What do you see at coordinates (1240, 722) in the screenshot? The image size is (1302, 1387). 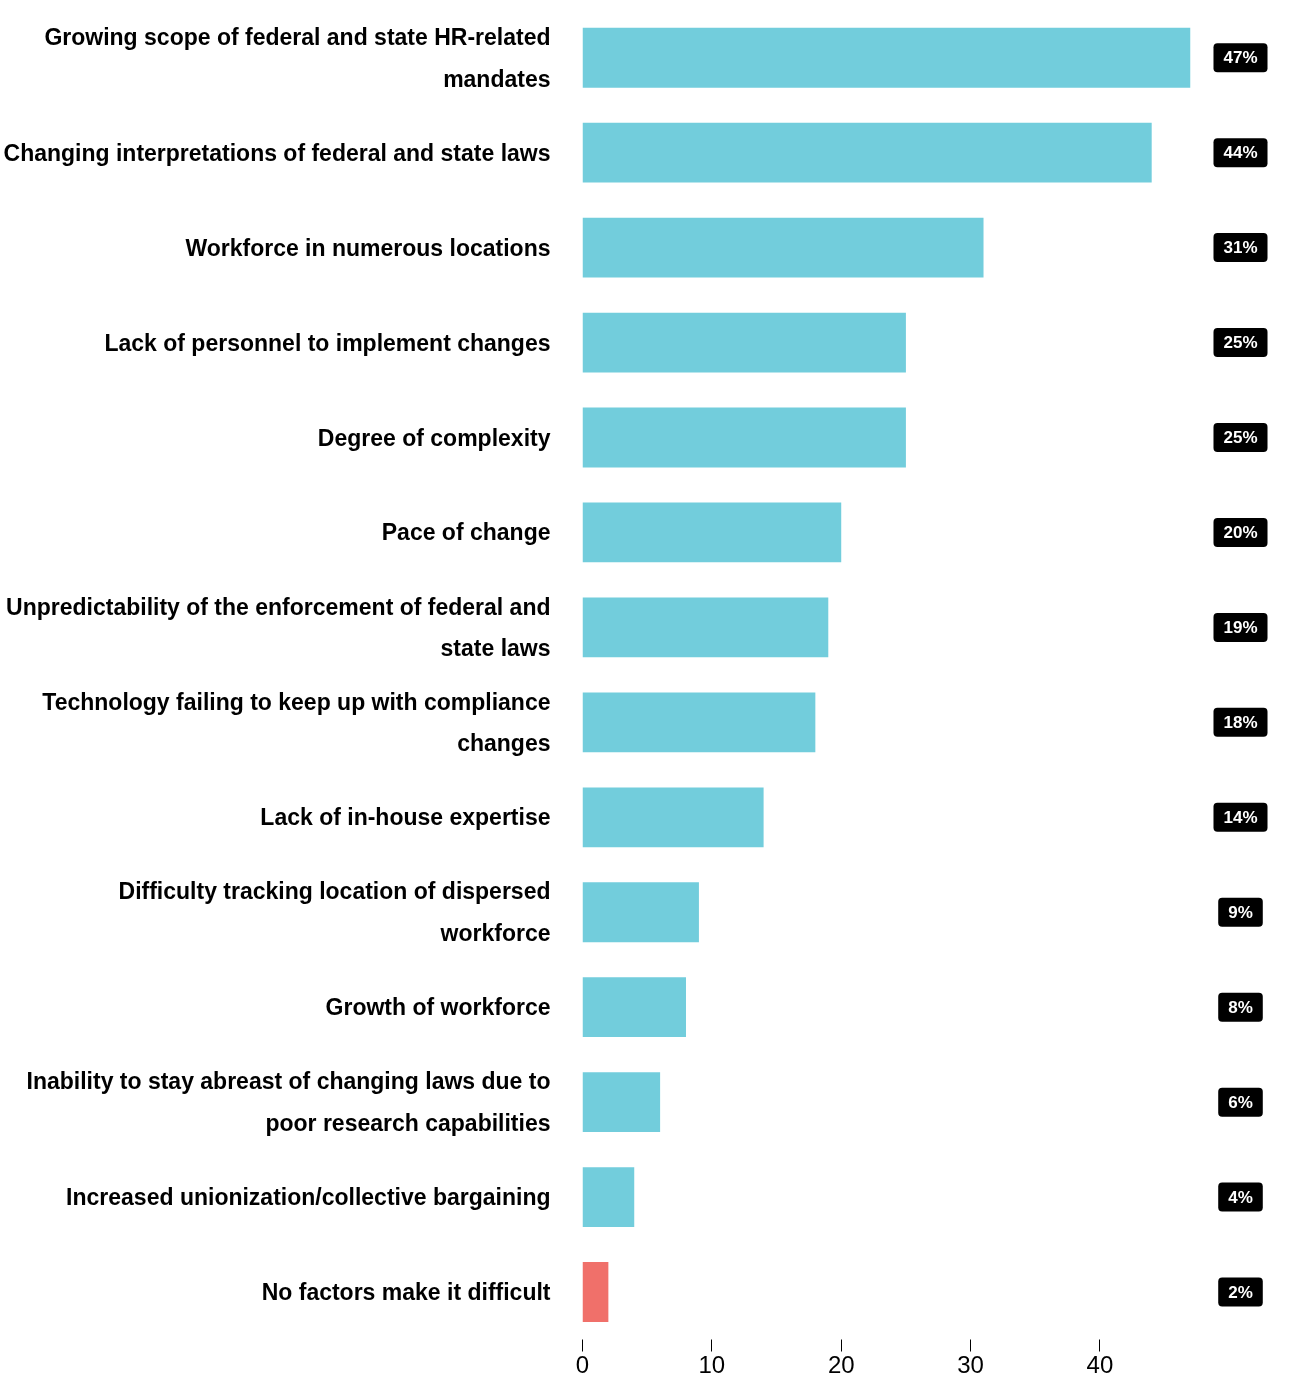 I see `data-label: 18%` at bounding box center [1240, 722].